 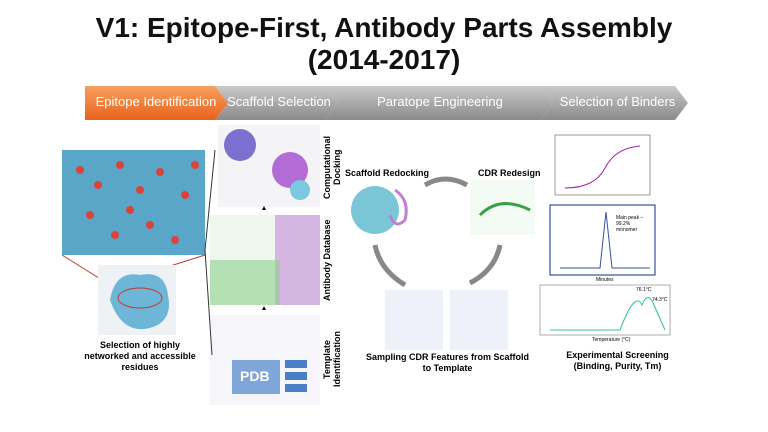 I want to click on epitope-map, so click(x=133, y=202).